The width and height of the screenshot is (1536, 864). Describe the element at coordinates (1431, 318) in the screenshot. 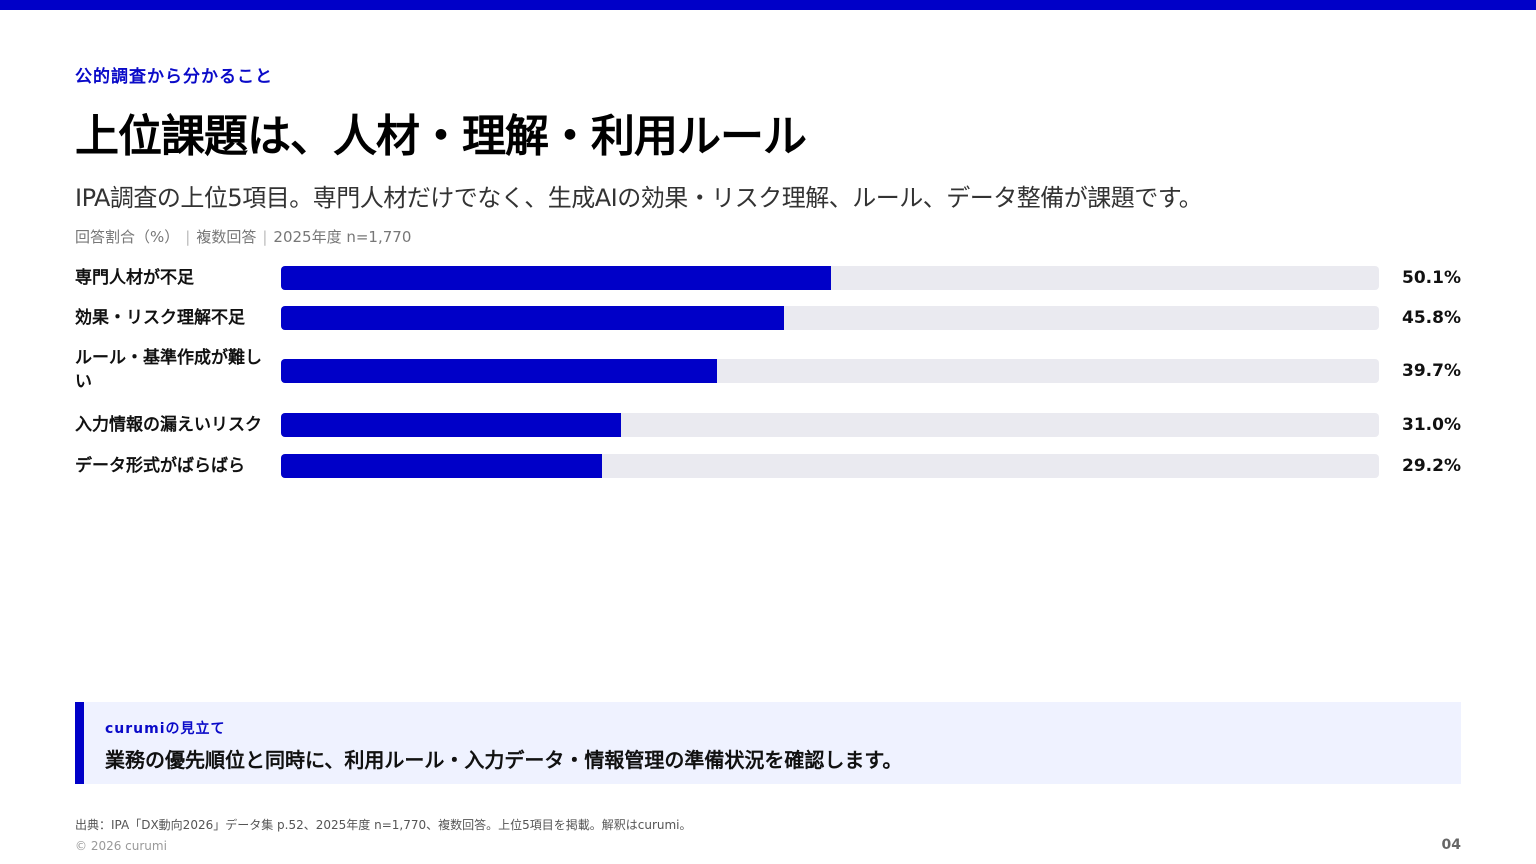

I see `value-label: 45.8%` at that location.